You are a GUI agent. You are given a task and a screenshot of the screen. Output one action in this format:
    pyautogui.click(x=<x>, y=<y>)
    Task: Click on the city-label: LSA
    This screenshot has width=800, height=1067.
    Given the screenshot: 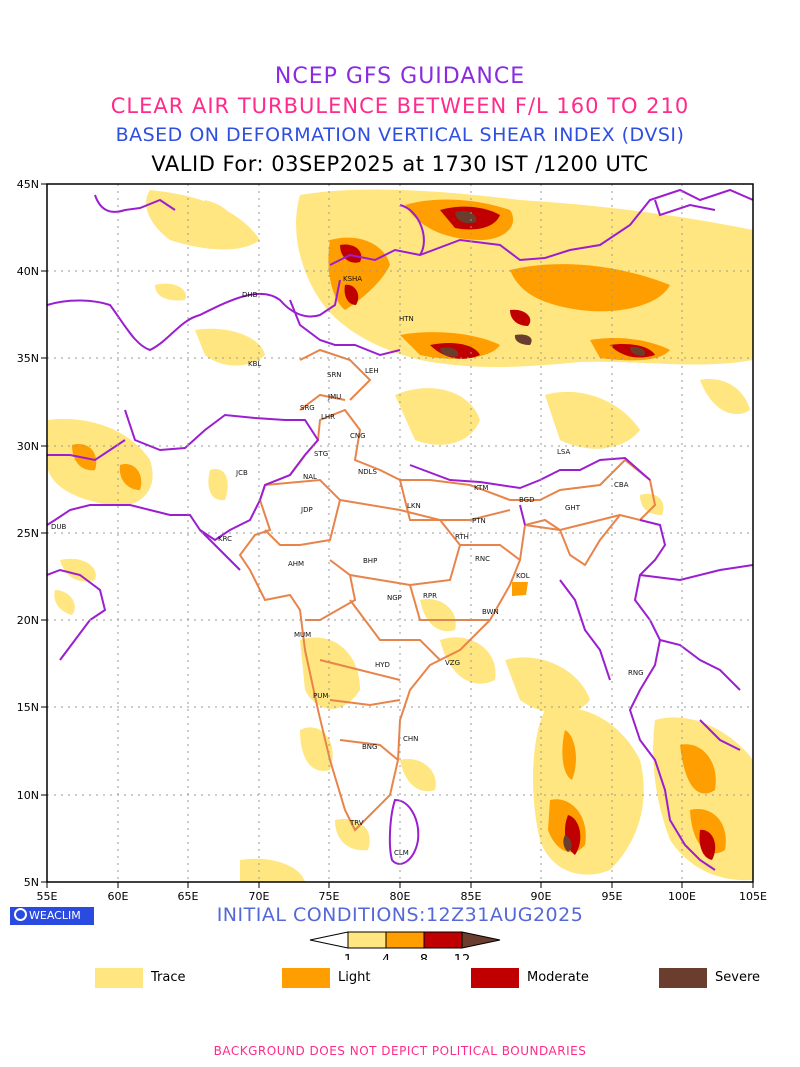 What is the action you would take?
    pyautogui.click(x=563, y=452)
    